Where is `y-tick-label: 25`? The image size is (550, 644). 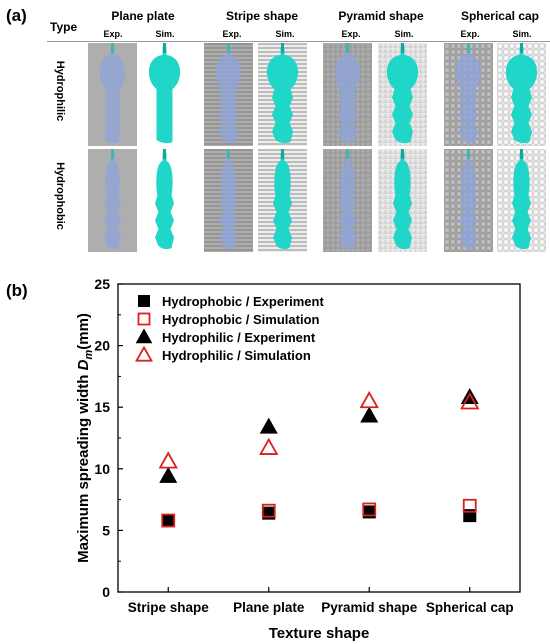 y-tick-label: 25 is located at coordinates (102, 284).